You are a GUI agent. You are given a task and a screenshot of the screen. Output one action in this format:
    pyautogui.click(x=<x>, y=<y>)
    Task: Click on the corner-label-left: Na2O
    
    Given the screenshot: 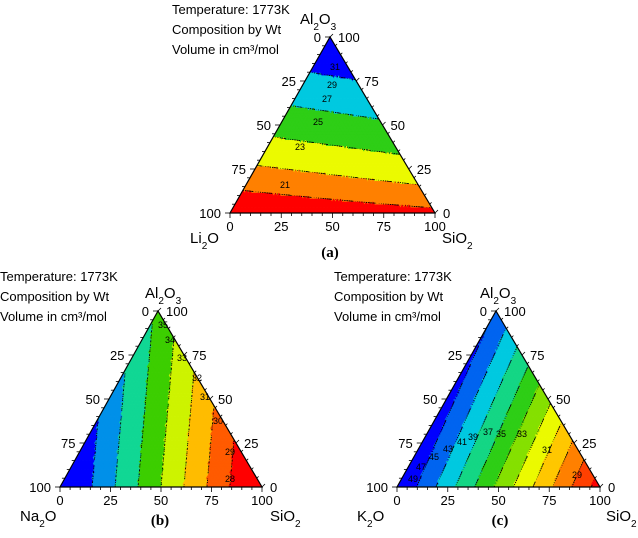 What is the action you would take?
    pyautogui.click(x=38, y=519)
    